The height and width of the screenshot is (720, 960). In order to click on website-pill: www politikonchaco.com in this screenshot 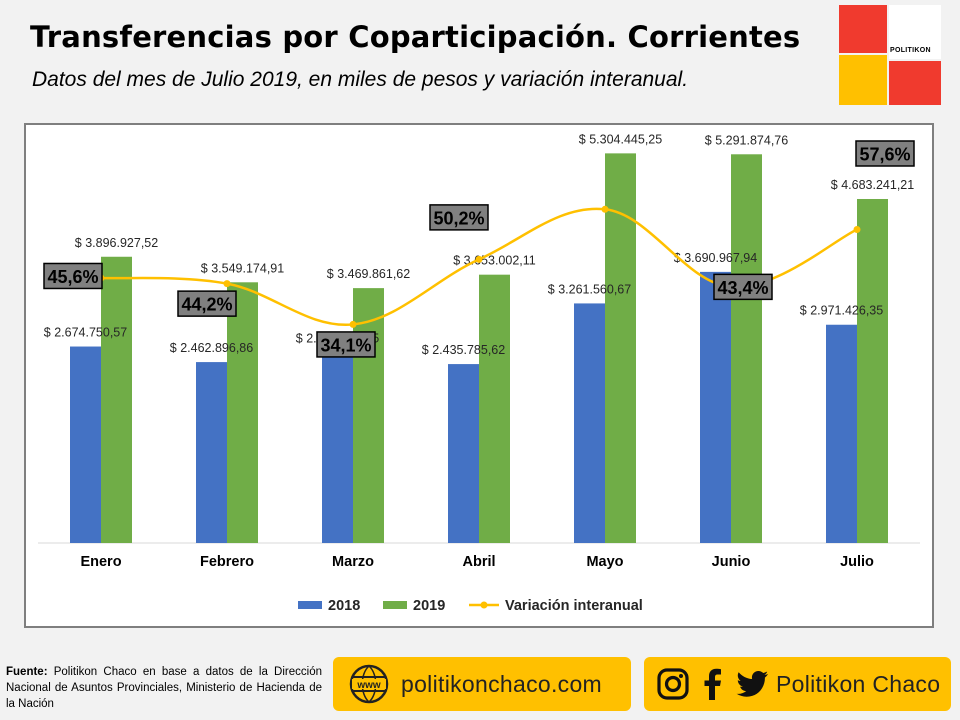, I will do `click(482, 684)`.